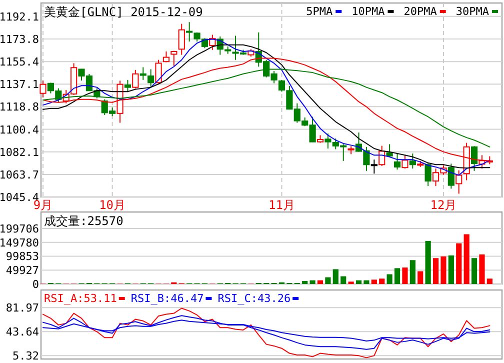  What do you see at coordinates (421, 11) in the screenshot?
I see `legend-label: 20PMA` at bounding box center [421, 11].